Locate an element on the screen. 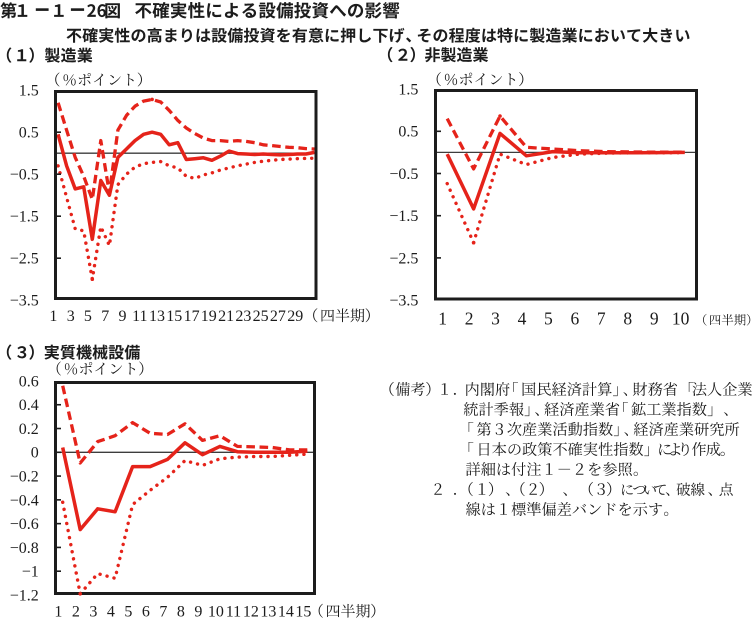  svg-text: −0.4 is located at coordinates (24, 500).